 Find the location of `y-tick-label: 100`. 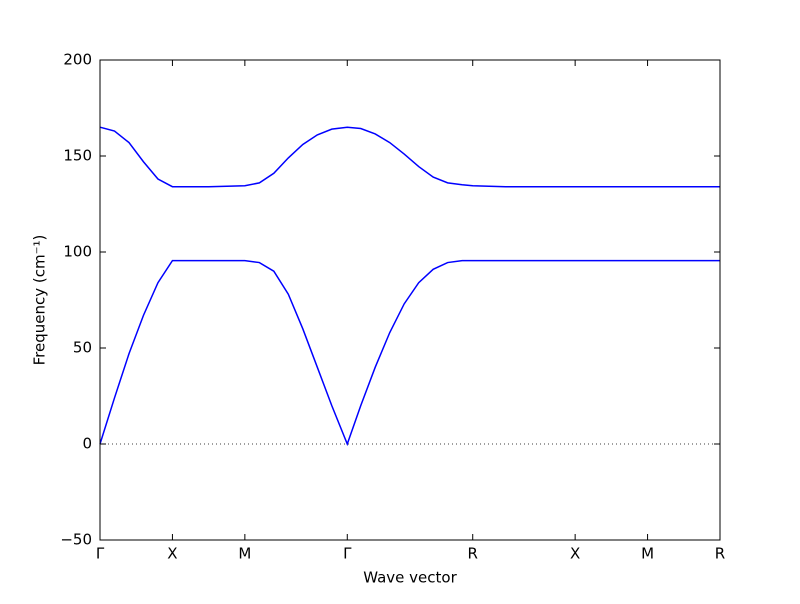

y-tick-label: 100 is located at coordinates (77, 252).